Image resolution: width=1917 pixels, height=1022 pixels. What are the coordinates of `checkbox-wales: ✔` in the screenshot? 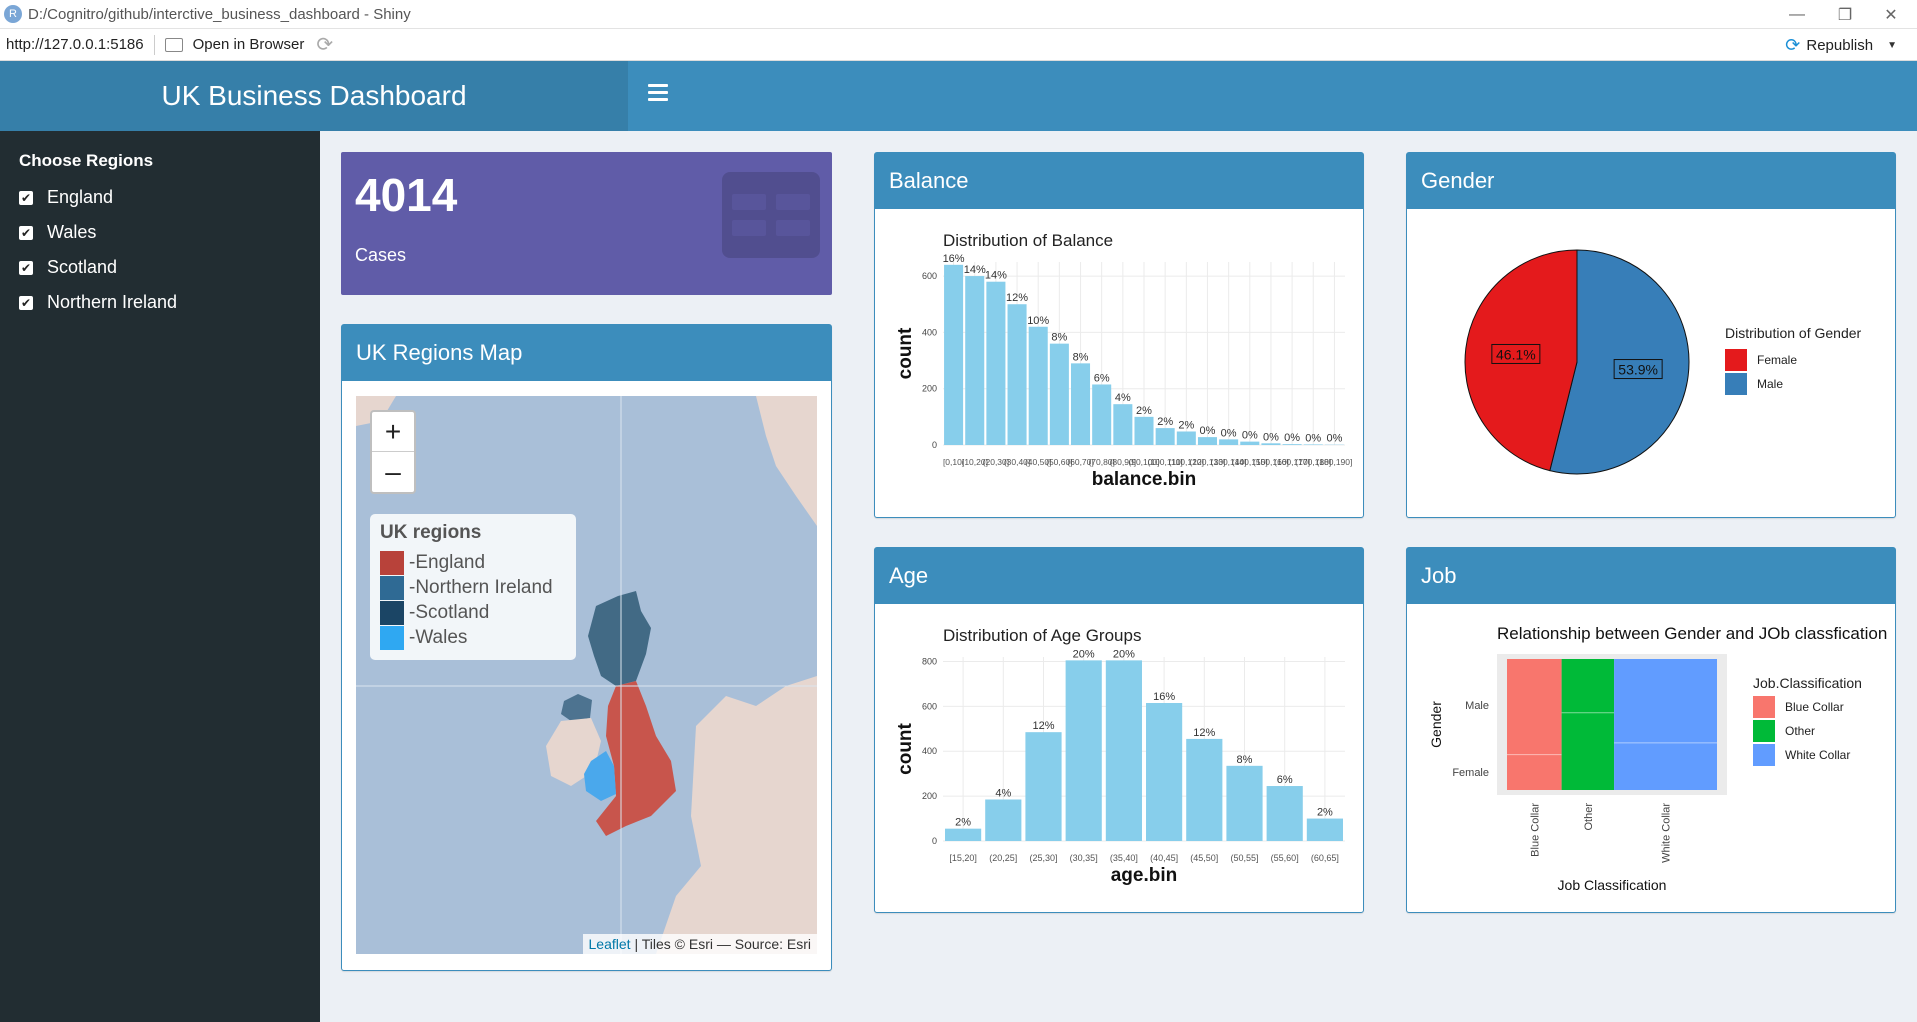 It's located at (26, 232).